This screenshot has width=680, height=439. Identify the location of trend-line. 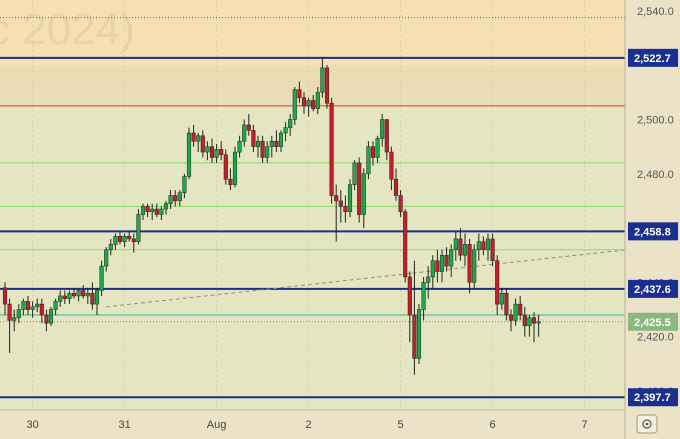
(366, 278).